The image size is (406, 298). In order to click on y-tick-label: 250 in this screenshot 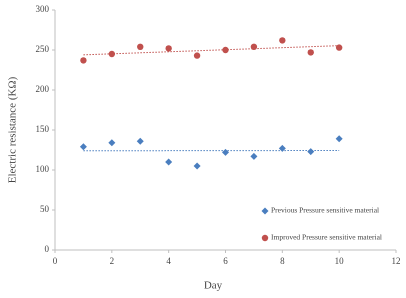, I will do `click(43, 49)`.